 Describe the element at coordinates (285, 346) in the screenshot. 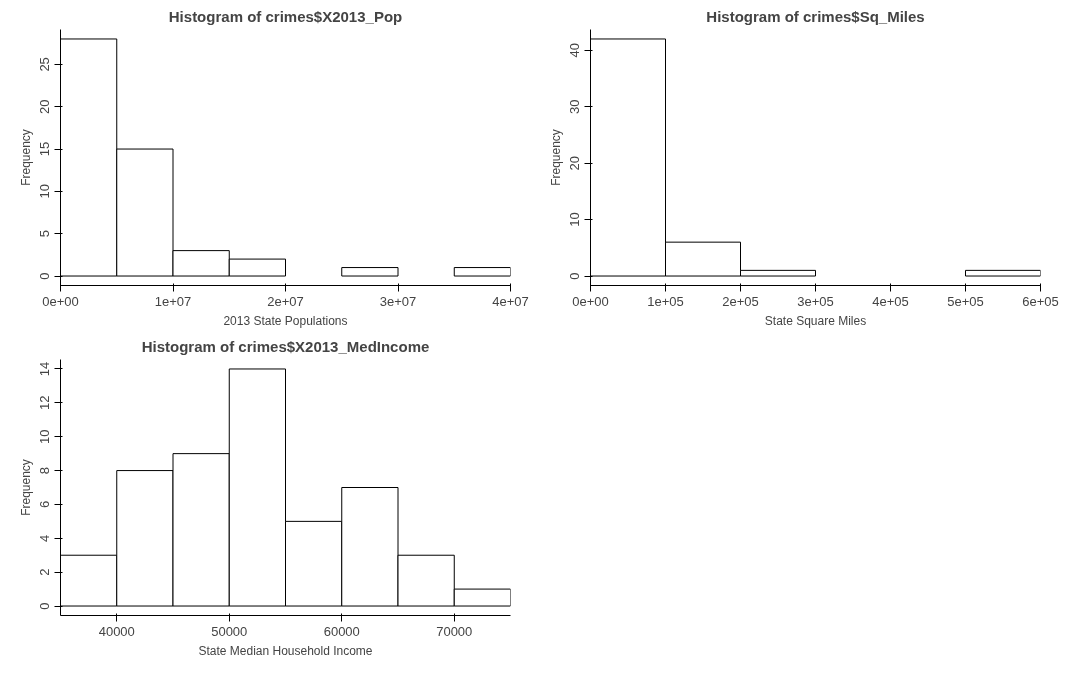

I see `chart-title: Histogram of crimes$X2013_MedIncome` at that location.